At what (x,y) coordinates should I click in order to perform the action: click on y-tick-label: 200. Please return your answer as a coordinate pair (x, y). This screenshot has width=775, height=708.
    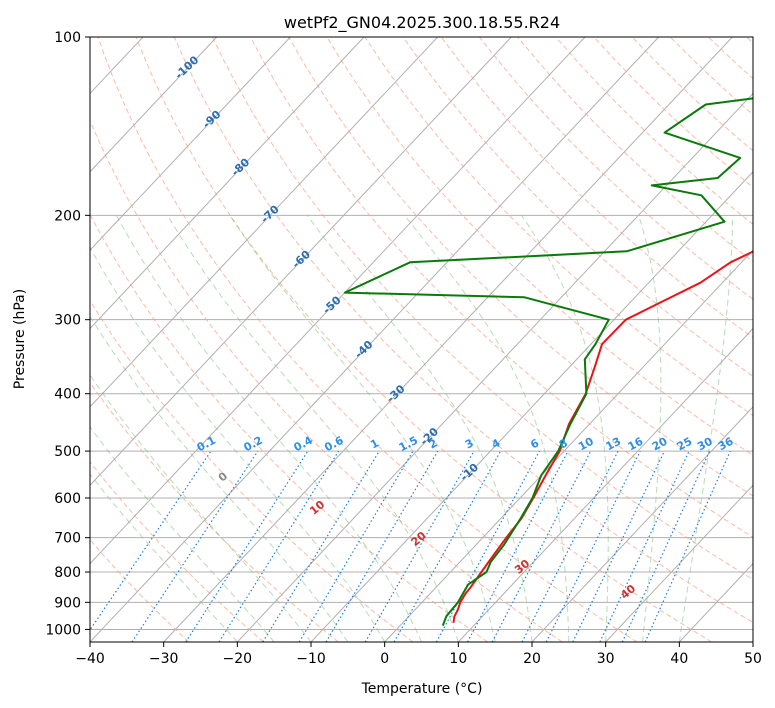
    Looking at the image, I should click on (67, 216).